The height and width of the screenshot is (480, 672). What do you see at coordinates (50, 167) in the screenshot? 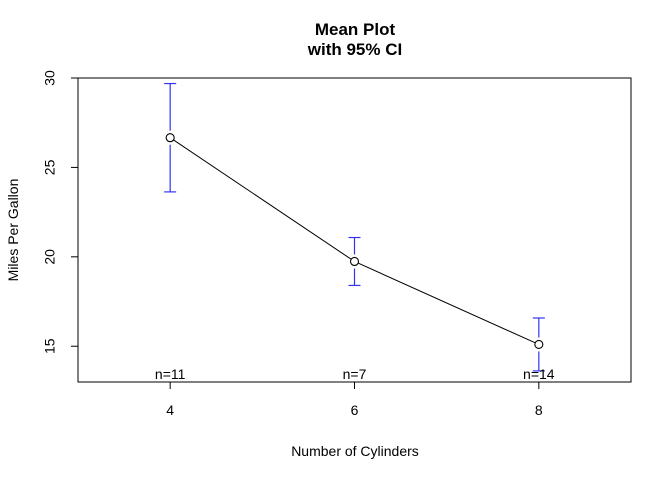
I see `y-tick-label: 25` at bounding box center [50, 167].